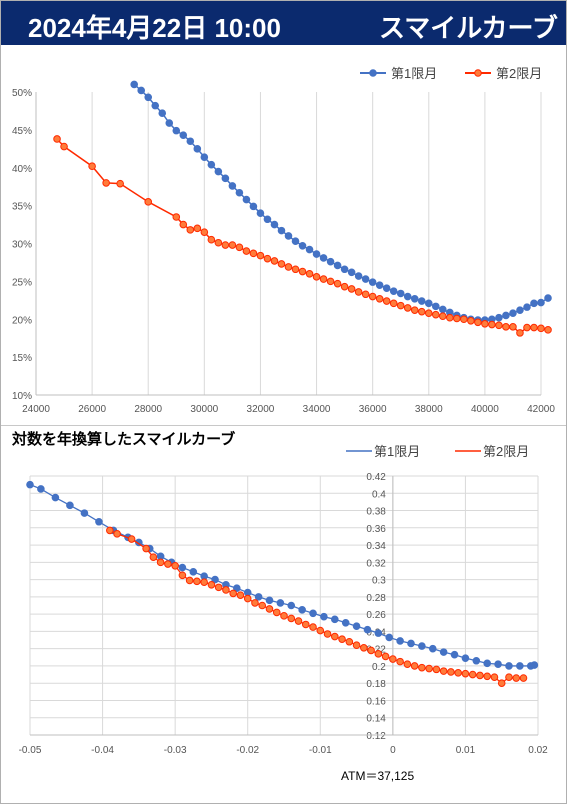 The width and height of the screenshot is (567, 804). I want to click on chart2-y-tick: 0.22, so click(376, 650).